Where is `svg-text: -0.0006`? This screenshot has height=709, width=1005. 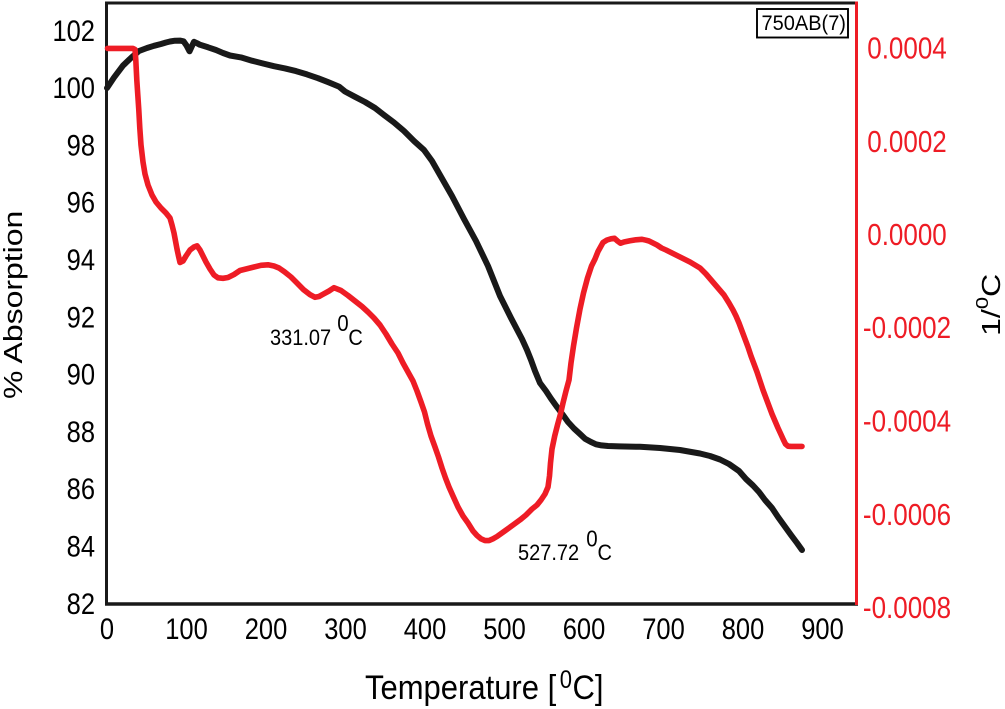
svg-text: -0.0006 is located at coordinates (907, 514).